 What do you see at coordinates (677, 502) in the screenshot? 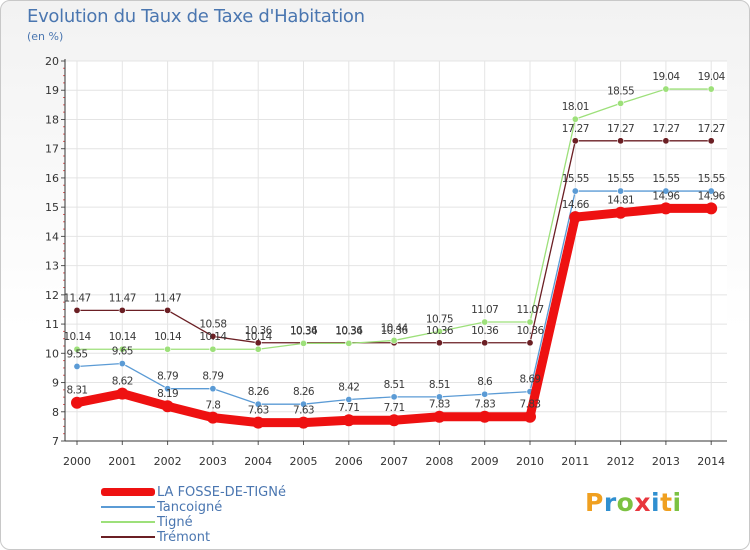
I see `logo-letter: i` at bounding box center [677, 502].